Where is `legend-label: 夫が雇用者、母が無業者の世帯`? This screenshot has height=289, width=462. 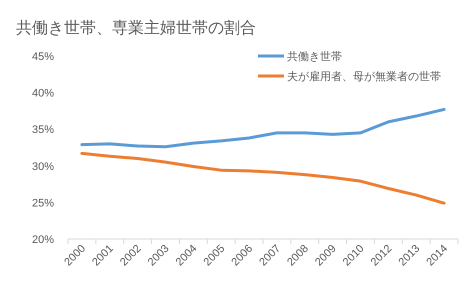
legend-label: 夫が雇用者、母が無業者の世帯 is located at coordinates (364, 76).